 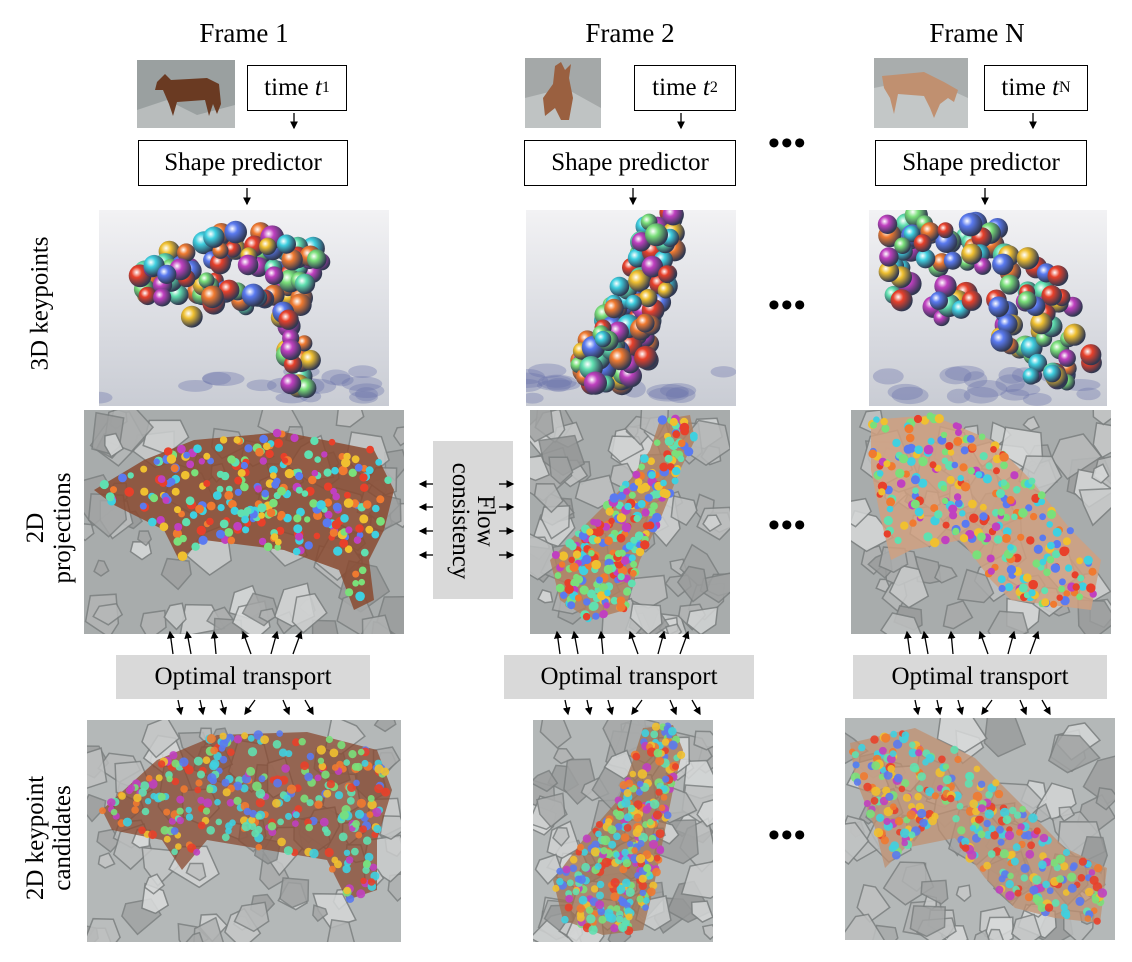 What do you see at coordinates (244, 33) in the screenshot?
I see `frame-1-title: Frame 1` at bounding box center [244, 33].